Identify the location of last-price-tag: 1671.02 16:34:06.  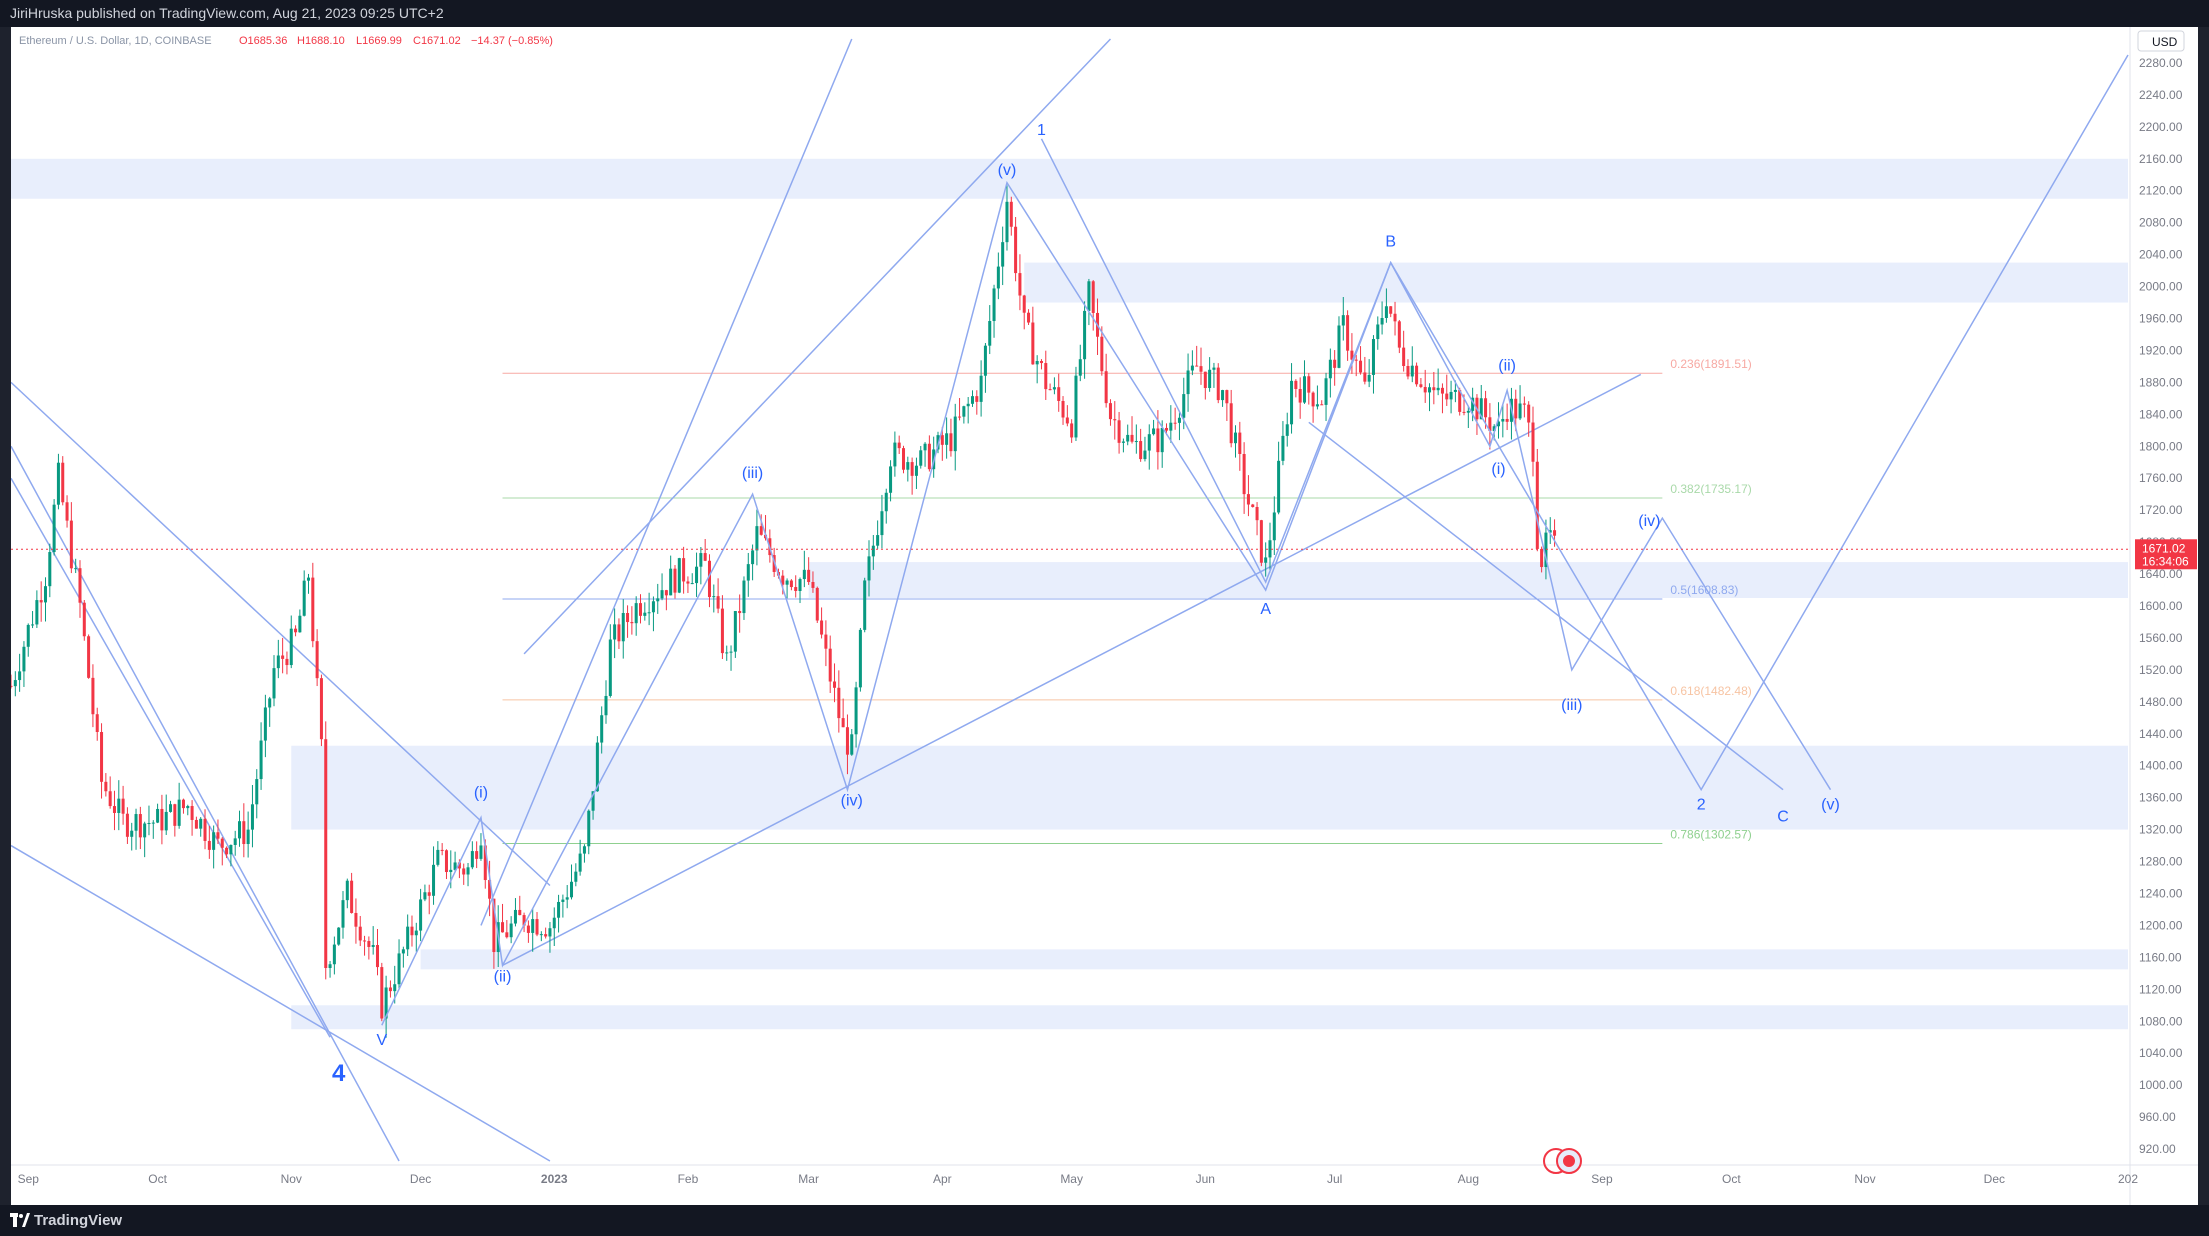
(2166, 554).